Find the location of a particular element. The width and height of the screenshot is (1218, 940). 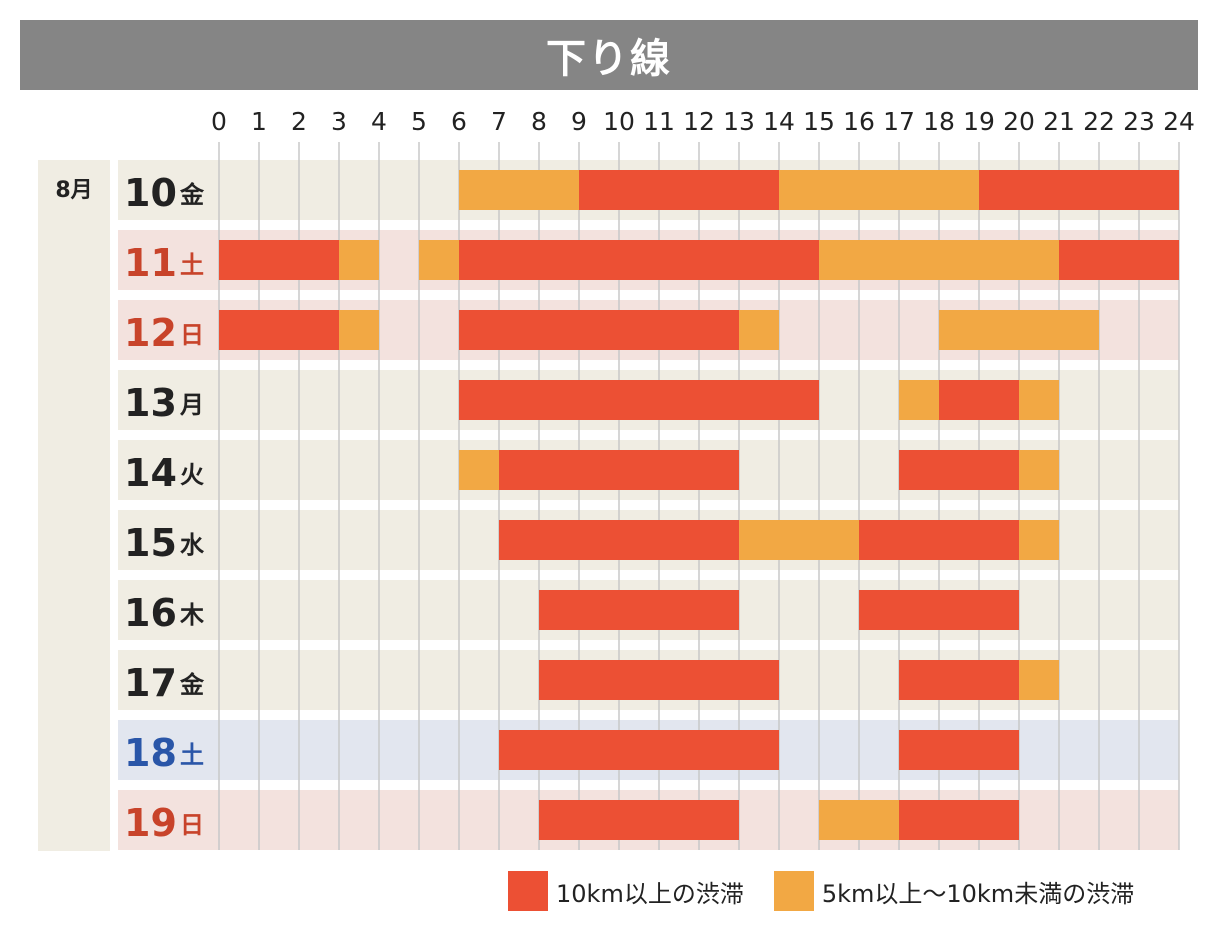

row-weekday-label: 火 is located at coordinates (192, 475).